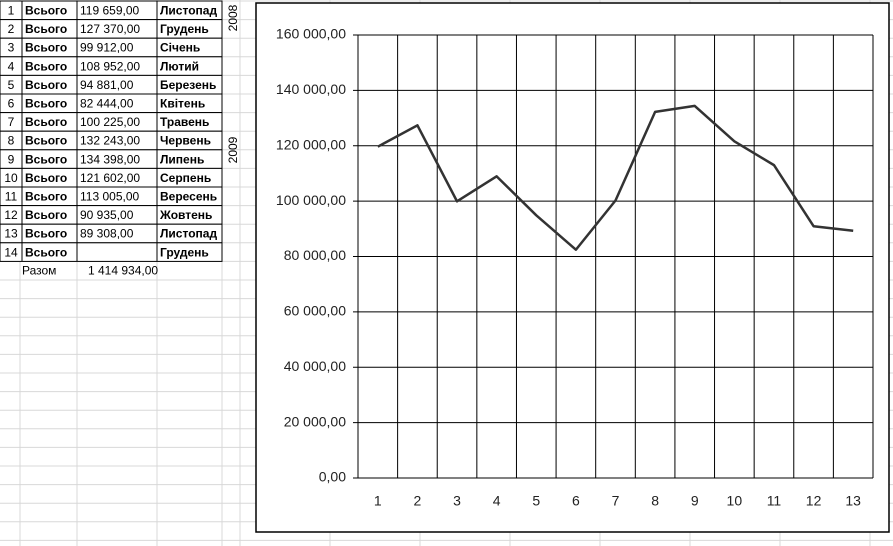 Image resolution: width=893 pixels, height=546 pixels. Describe the element at coordinates (11, 178) in the screenshot. I see `cell: 10` at that location.